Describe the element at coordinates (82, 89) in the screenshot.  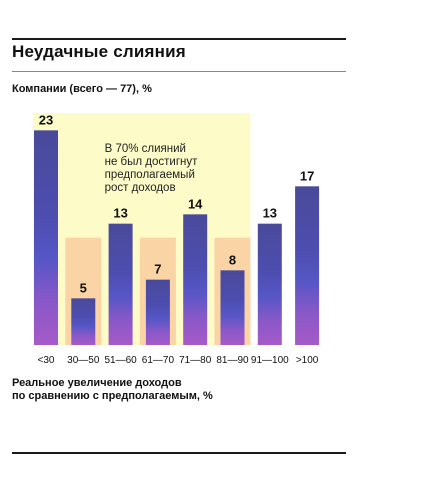
I see `chart-subtitle: Компании (всего — 77), %` at that location.